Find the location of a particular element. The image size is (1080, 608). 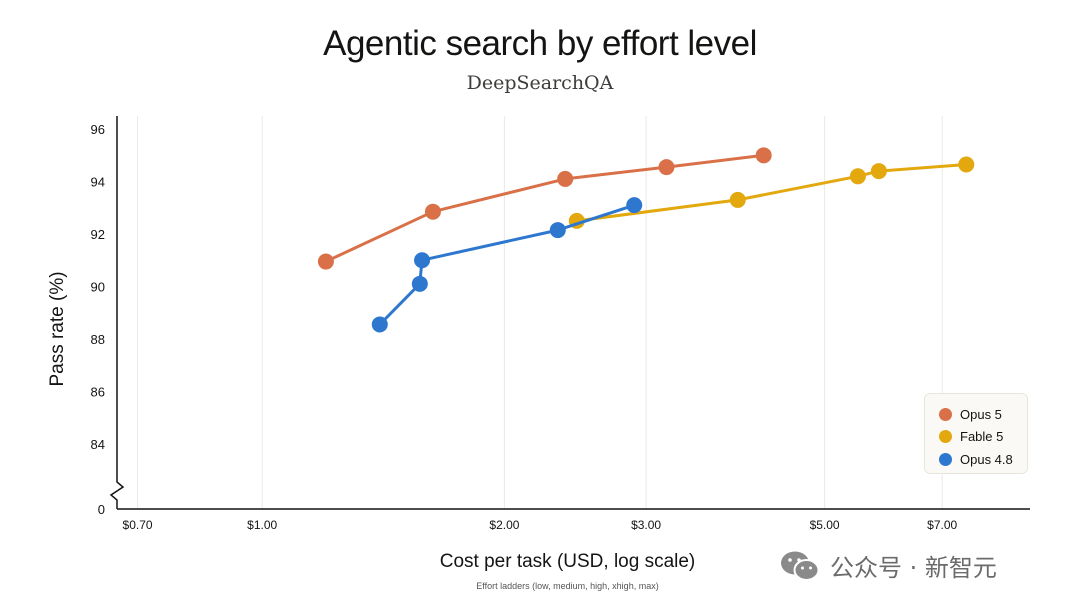

wechat-icon is located at coordinates (800, 566).